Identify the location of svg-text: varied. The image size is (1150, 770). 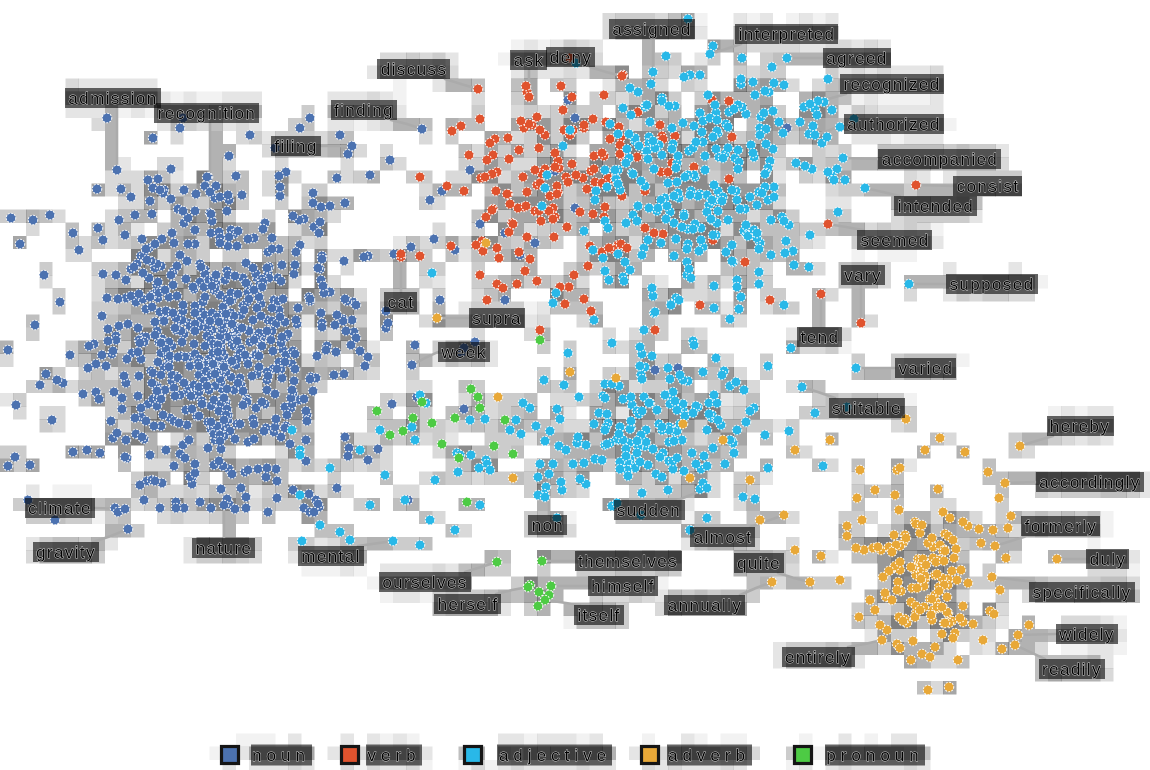
(926, 368).